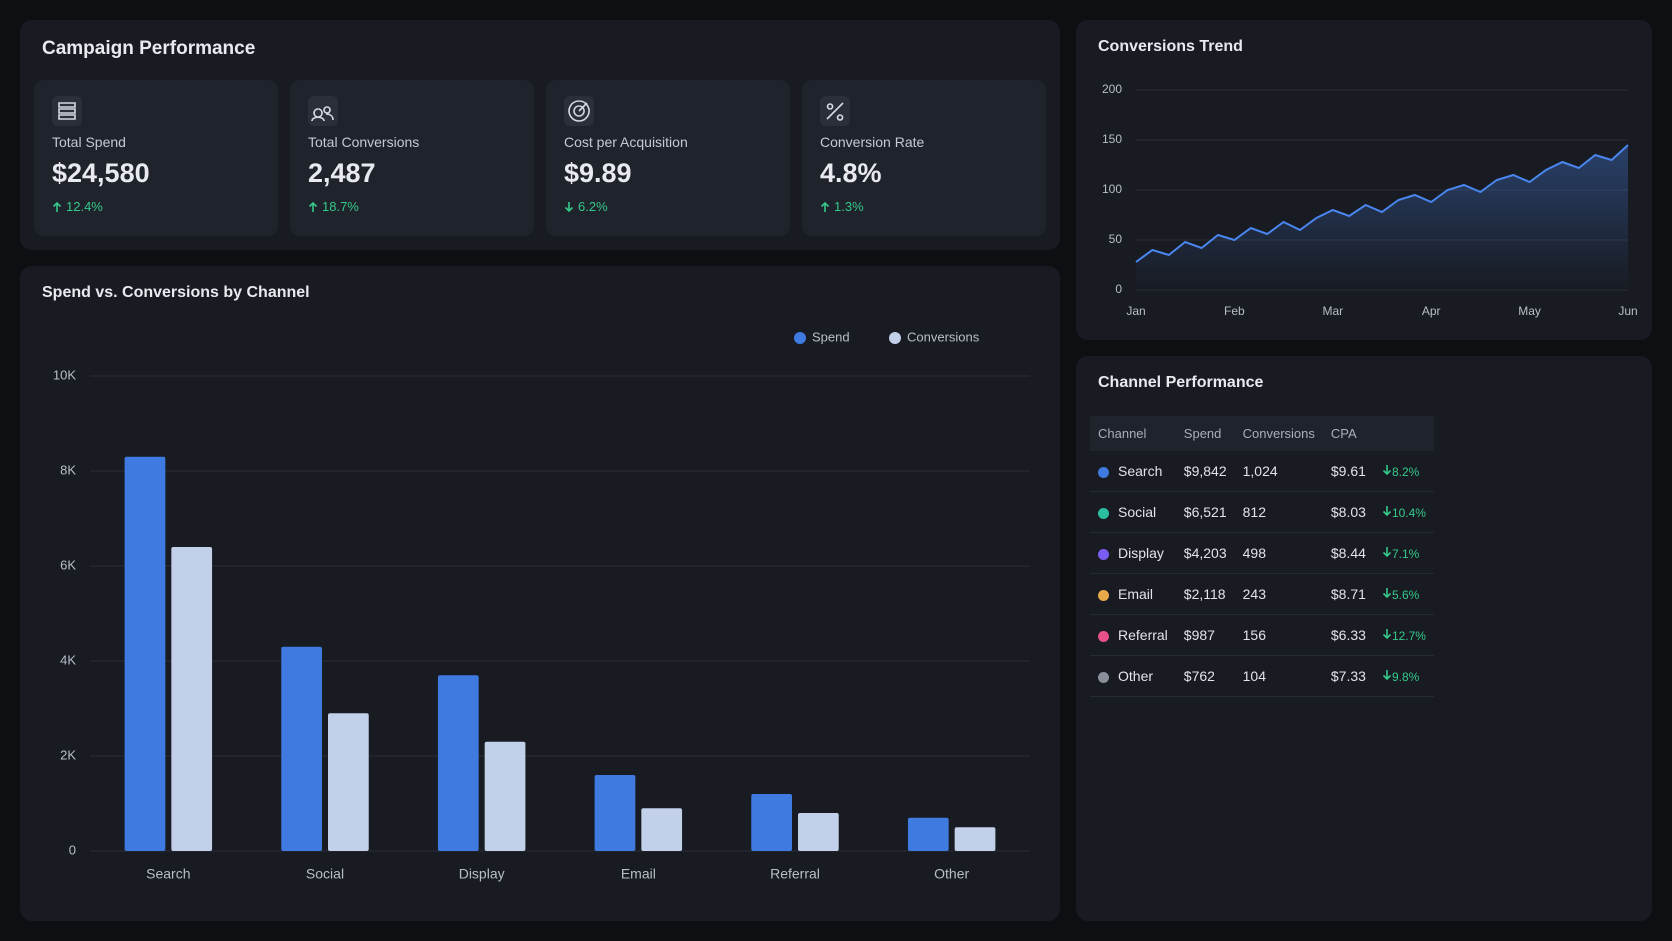 The width and height of the screenshot is (1672, 941). I want to click on x-tick-label: Search, so click(168, 874).